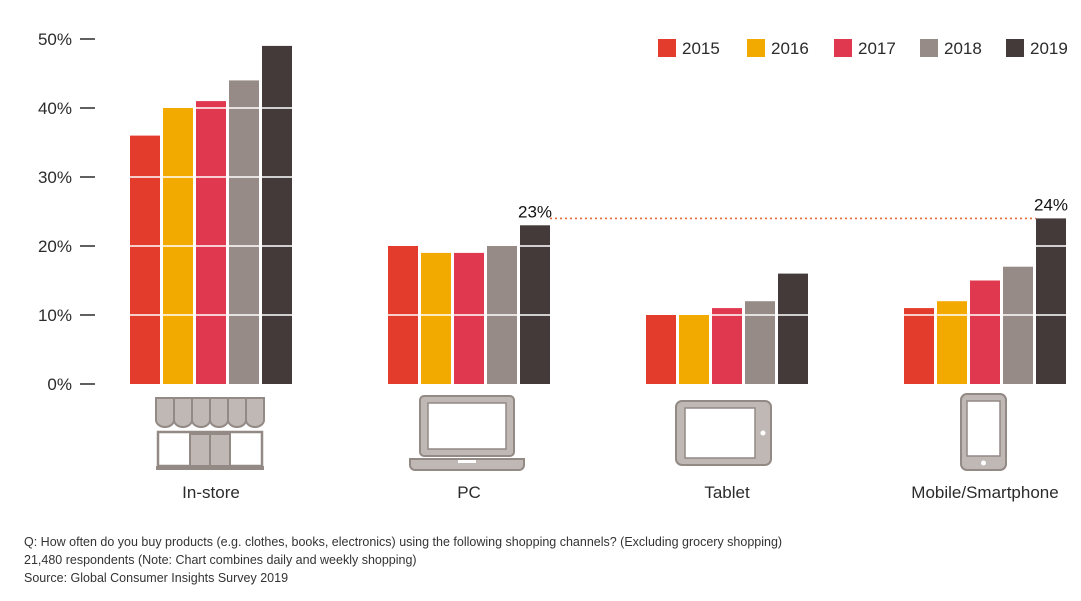 The image size is (1081, 601). Describe the element at coordinates (1051, 204) in the screenshot. I see `data-label: 24%` at that location.